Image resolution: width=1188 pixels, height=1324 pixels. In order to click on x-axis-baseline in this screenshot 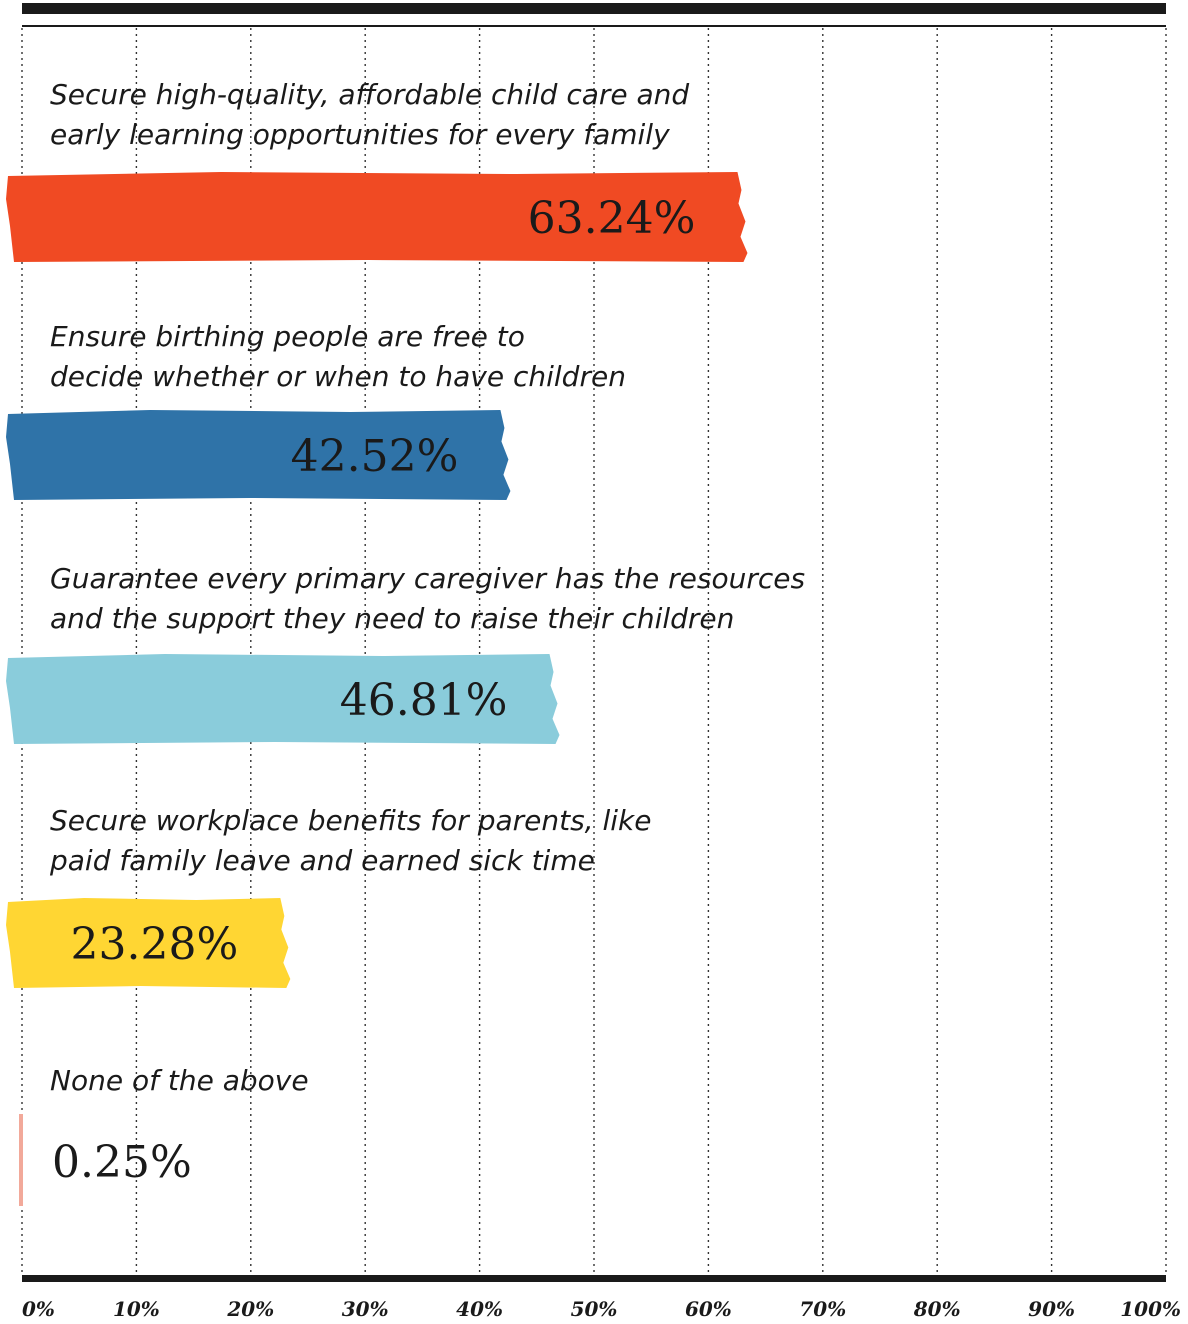, I will do `click(594, 1278)`.